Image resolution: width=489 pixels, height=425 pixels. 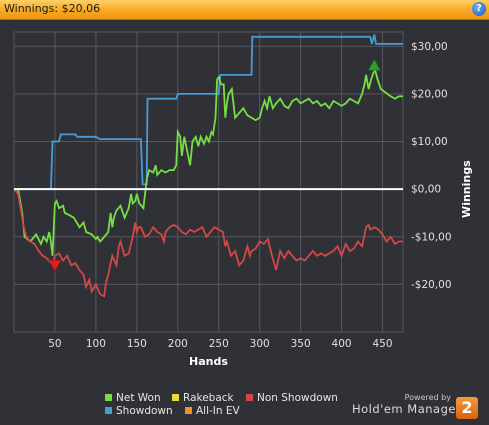 What do you see at coordinates (178, 344) in the screenshot?
I see `x-tick-label-200: 200` at bounding box center [178, 344].